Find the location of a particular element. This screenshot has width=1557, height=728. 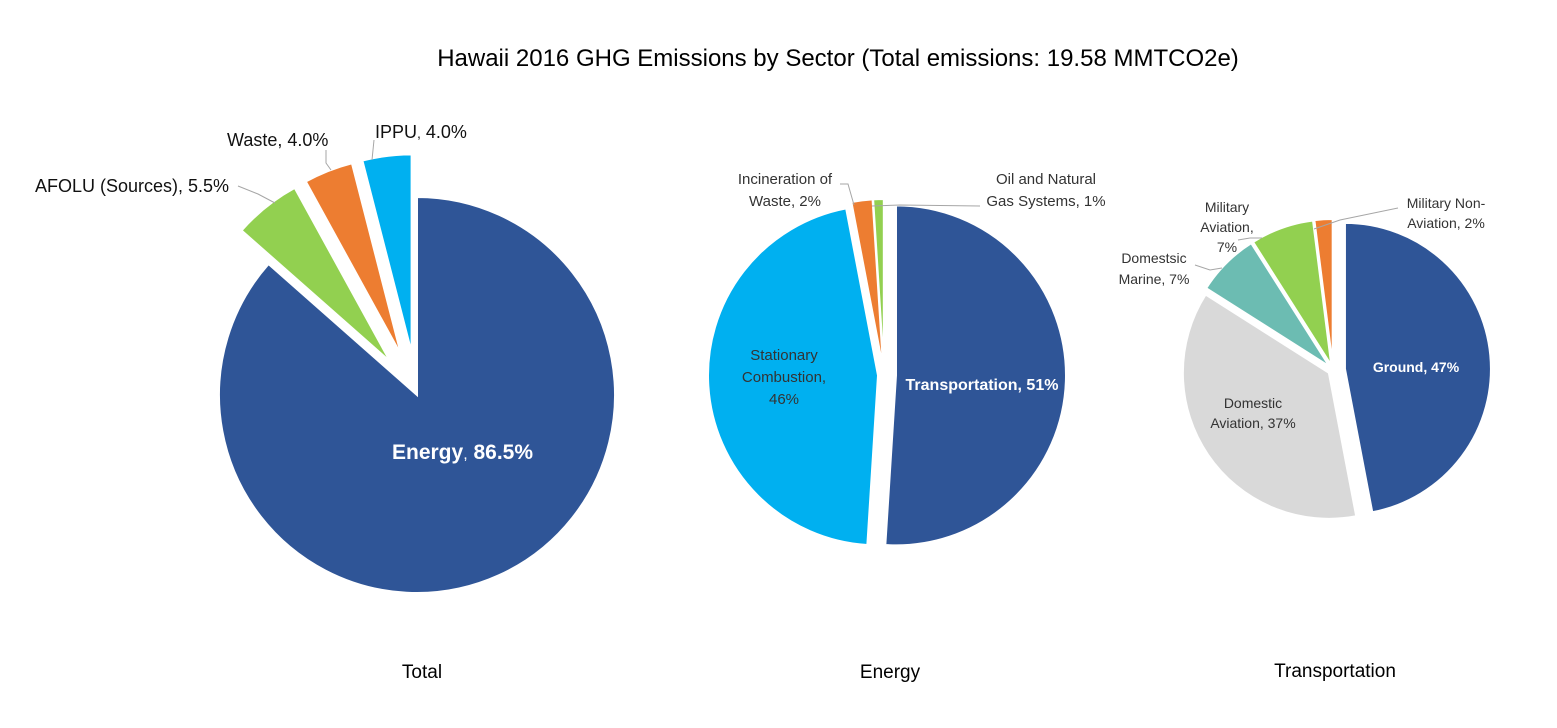

pie-slice-energy is located at coordinates (417, 394).